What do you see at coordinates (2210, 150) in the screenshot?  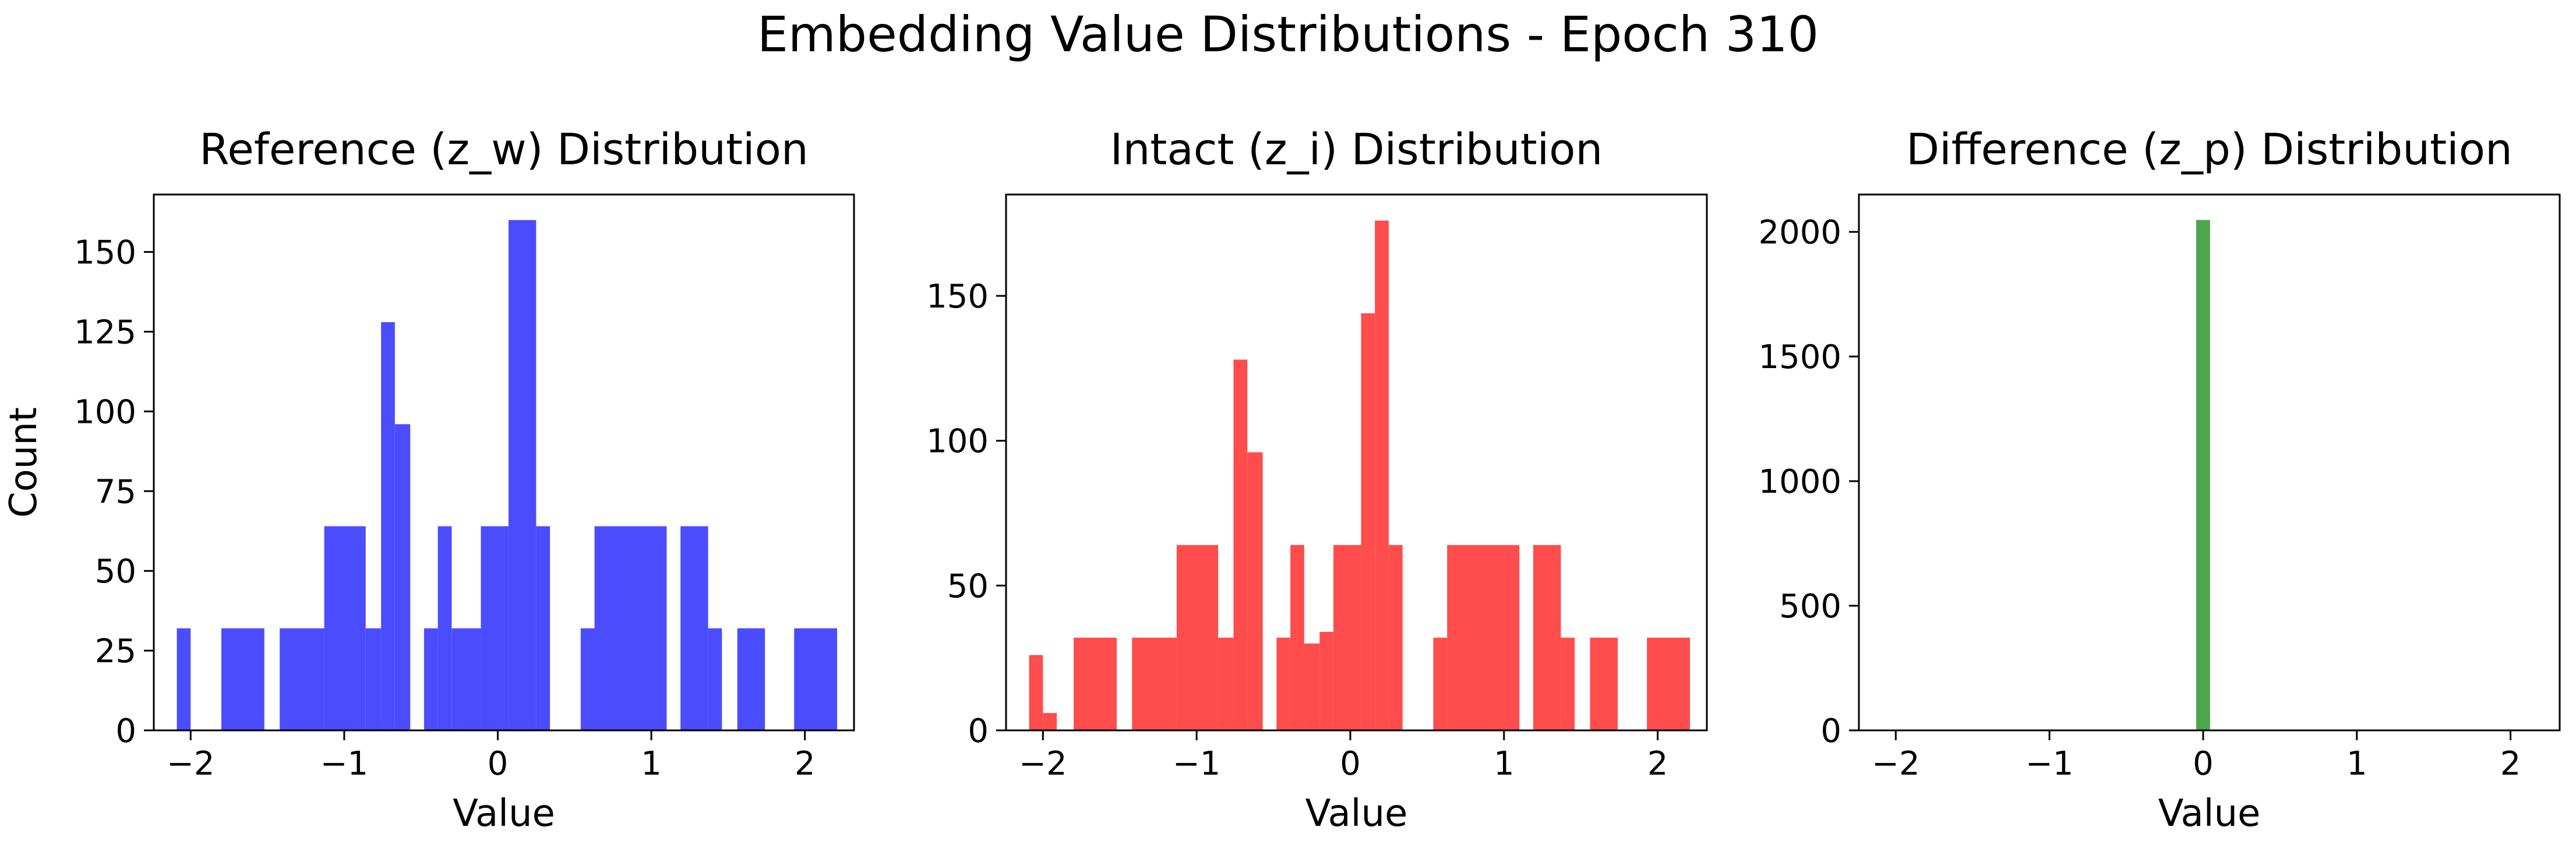 I see `subplot-title: Difference (z_p) Distribution` at bounding box center [2210, 150].